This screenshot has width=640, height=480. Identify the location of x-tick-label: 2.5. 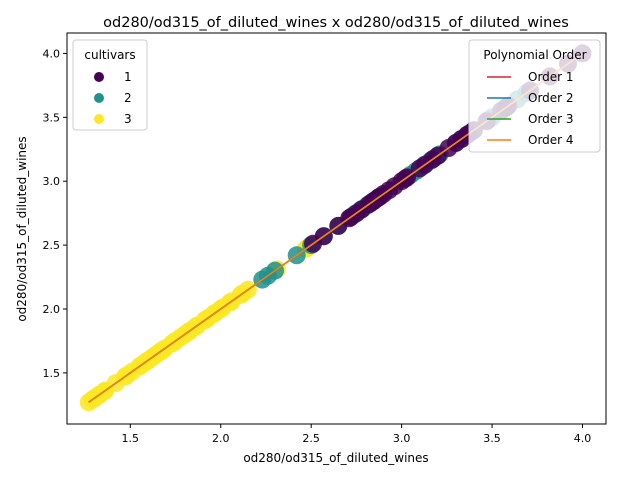
(311, 438).